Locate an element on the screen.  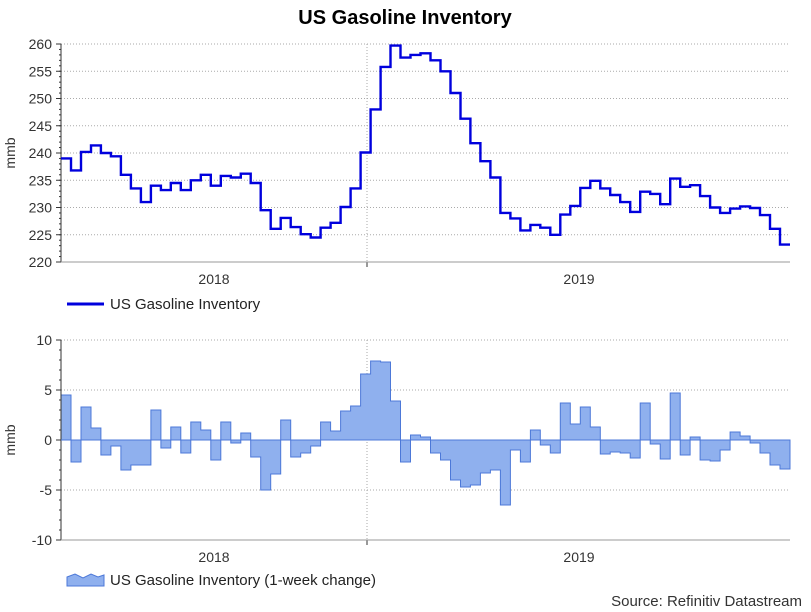
source-note: Source: Refinitiv Datastream is located at coordinates (706, 601).